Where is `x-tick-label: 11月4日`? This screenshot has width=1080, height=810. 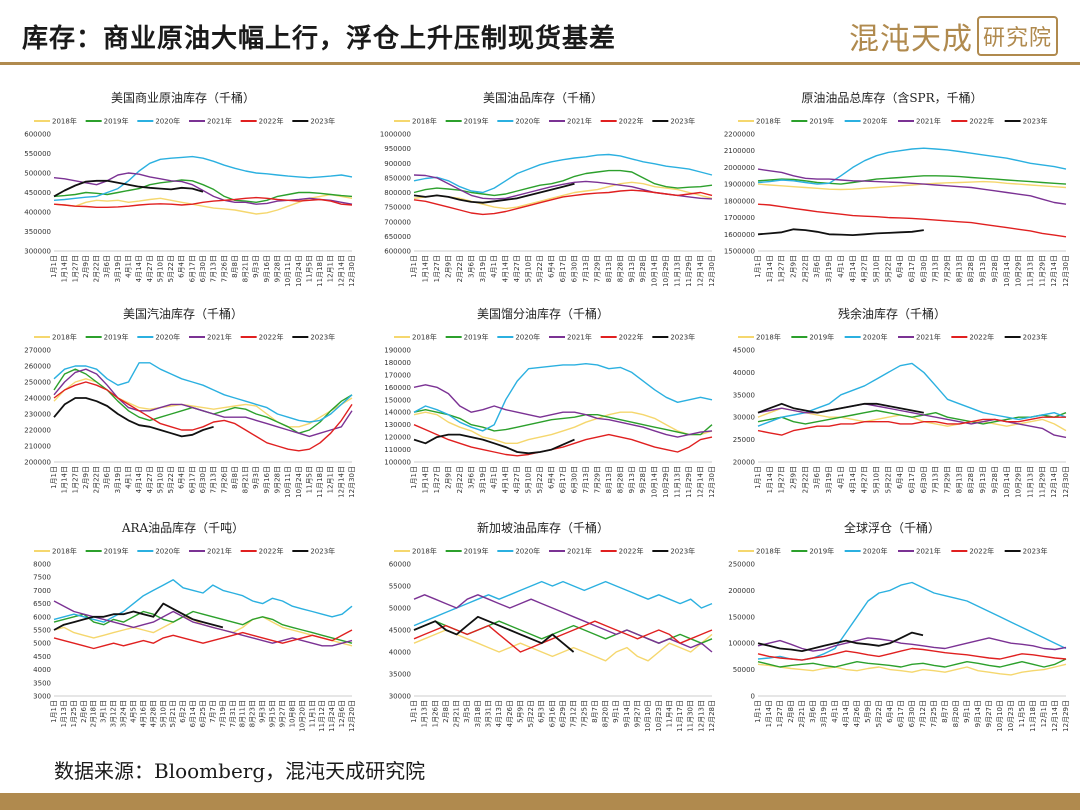
x-tick-label: 11月4日 is located at coordinates (669, 713).